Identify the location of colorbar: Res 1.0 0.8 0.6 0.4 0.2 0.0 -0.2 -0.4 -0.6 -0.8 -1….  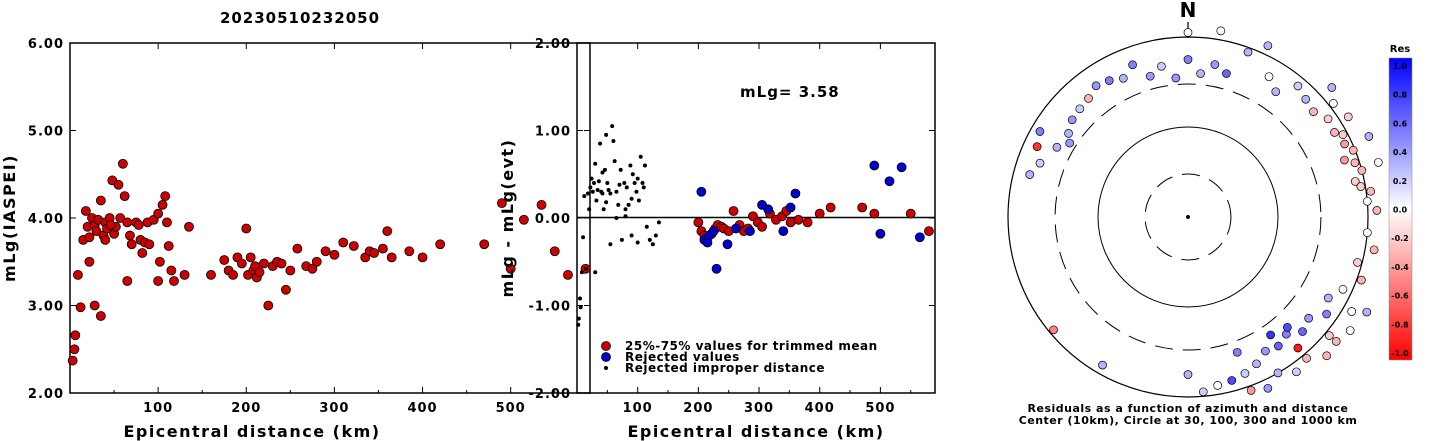
(1400, 202).